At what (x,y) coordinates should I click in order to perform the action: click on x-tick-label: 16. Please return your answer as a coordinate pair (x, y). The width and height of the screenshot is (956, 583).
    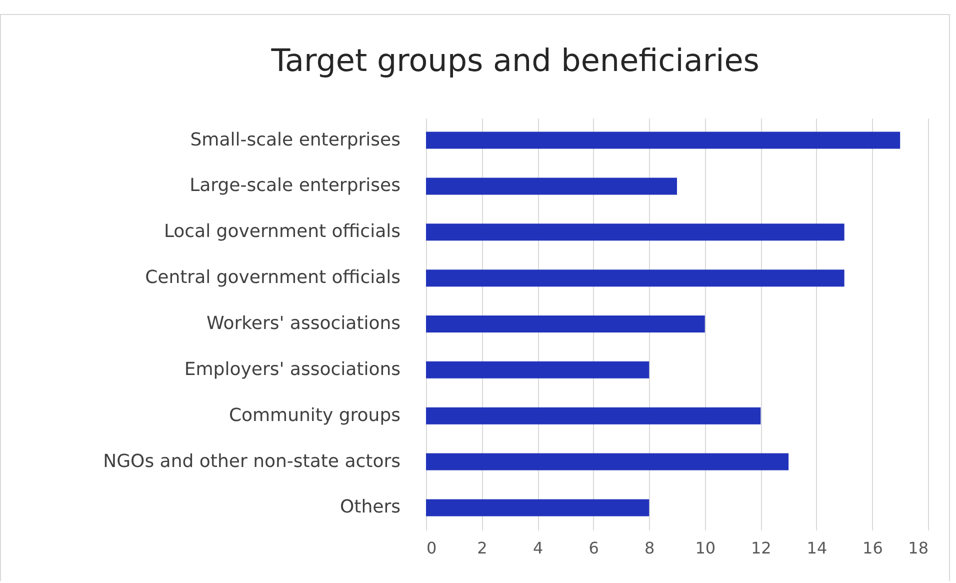
    Looking at the image, I should click on (872, 548).